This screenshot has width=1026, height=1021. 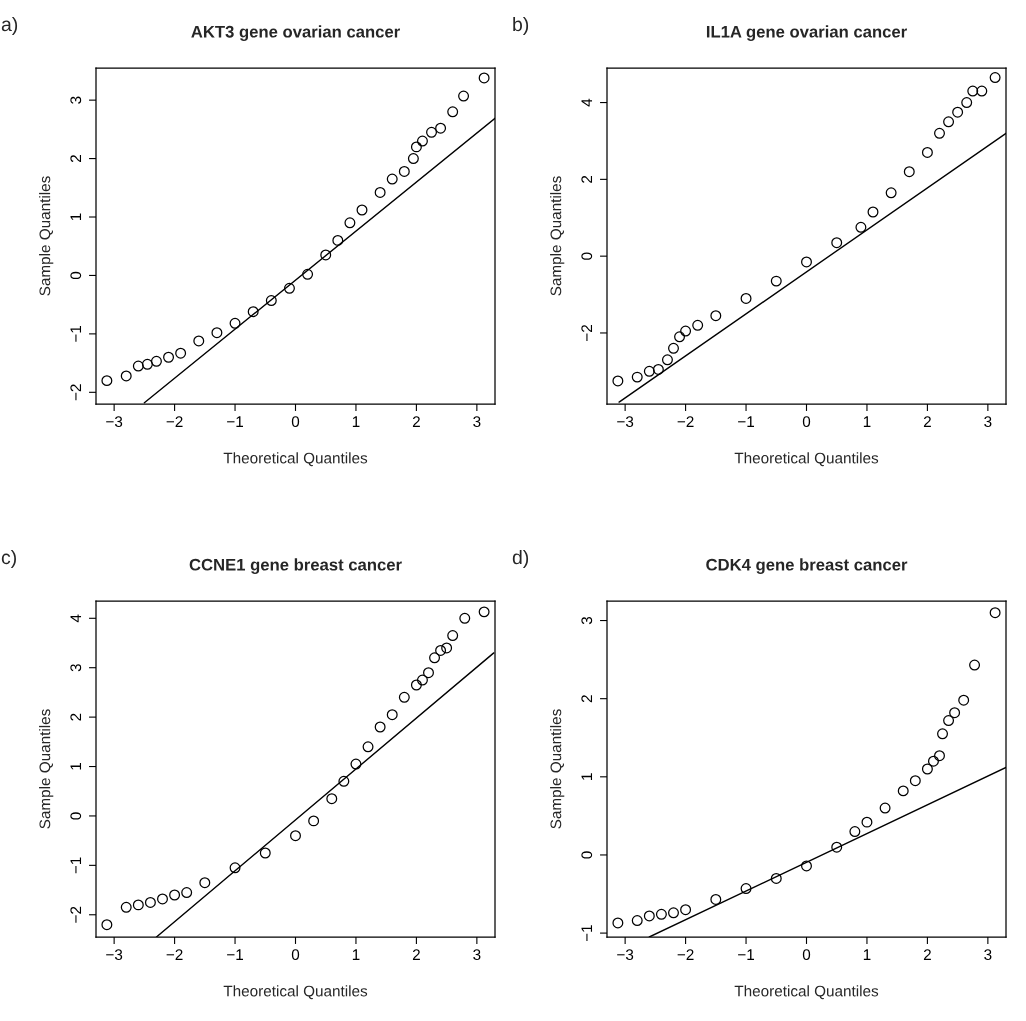 What do you see at coordinates (625, 422) in the screenshot?
I see `x-tick-label: −3` at bounding box center [625, 422].